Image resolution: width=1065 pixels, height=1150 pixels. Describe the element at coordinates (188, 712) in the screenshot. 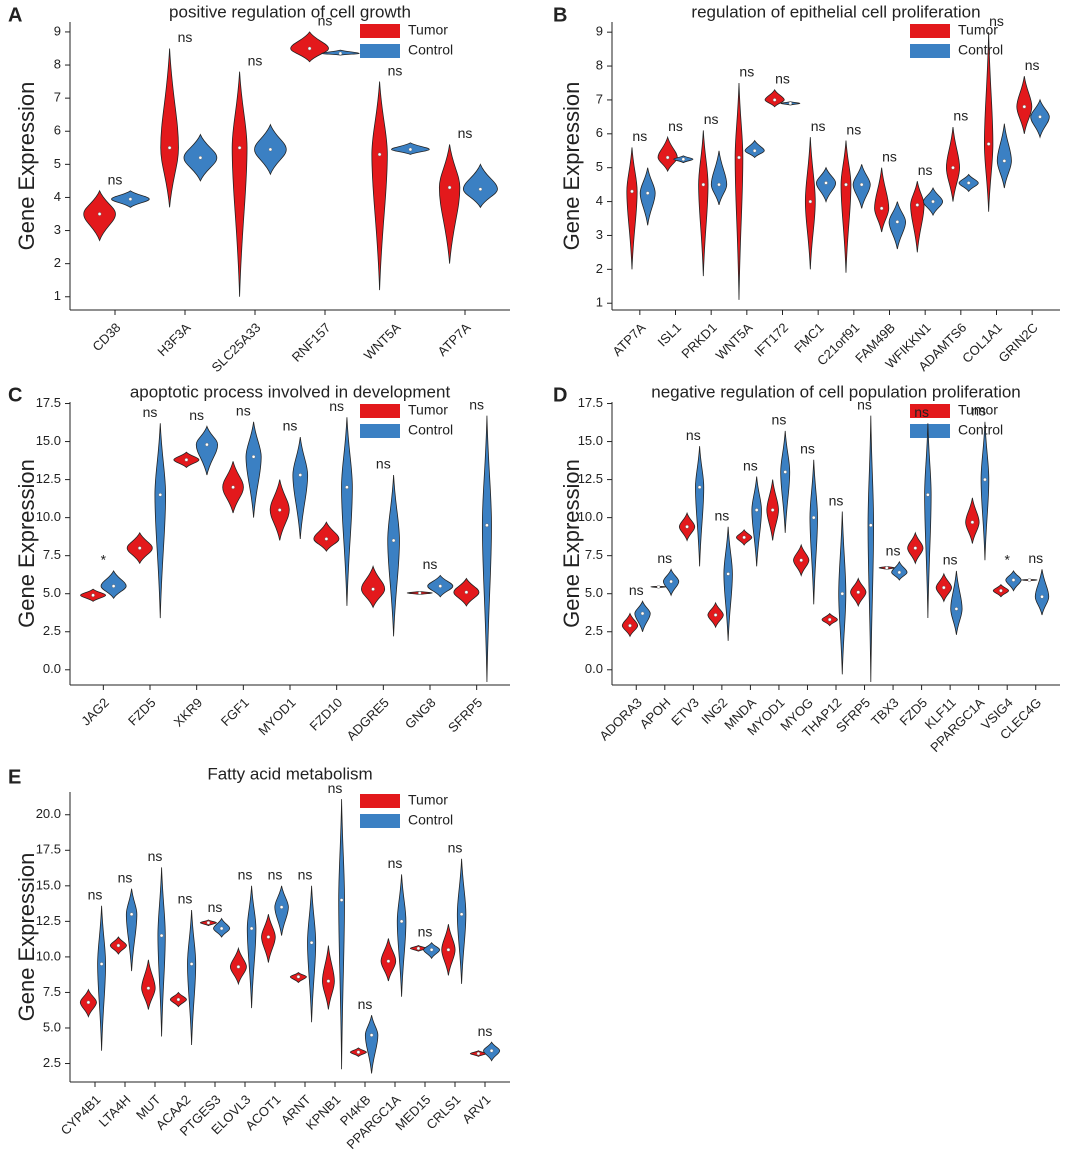

I see `x-tick-label: XKR9` at that location.